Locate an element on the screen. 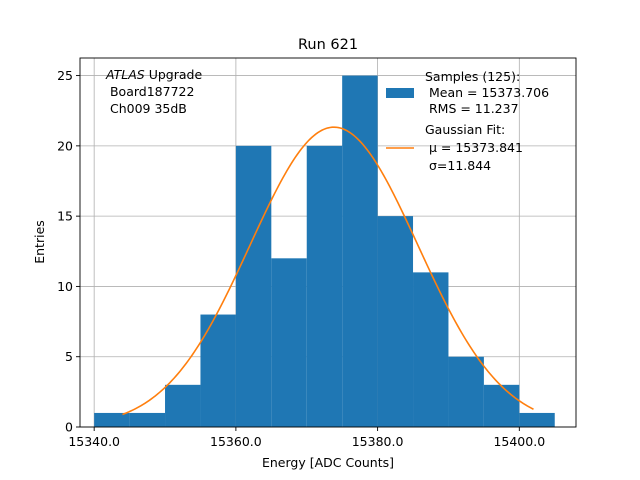 The width and height of the screenshot is (640, 480). legend-samples-line1: Samples (125): is located at coordinates (472, 76).